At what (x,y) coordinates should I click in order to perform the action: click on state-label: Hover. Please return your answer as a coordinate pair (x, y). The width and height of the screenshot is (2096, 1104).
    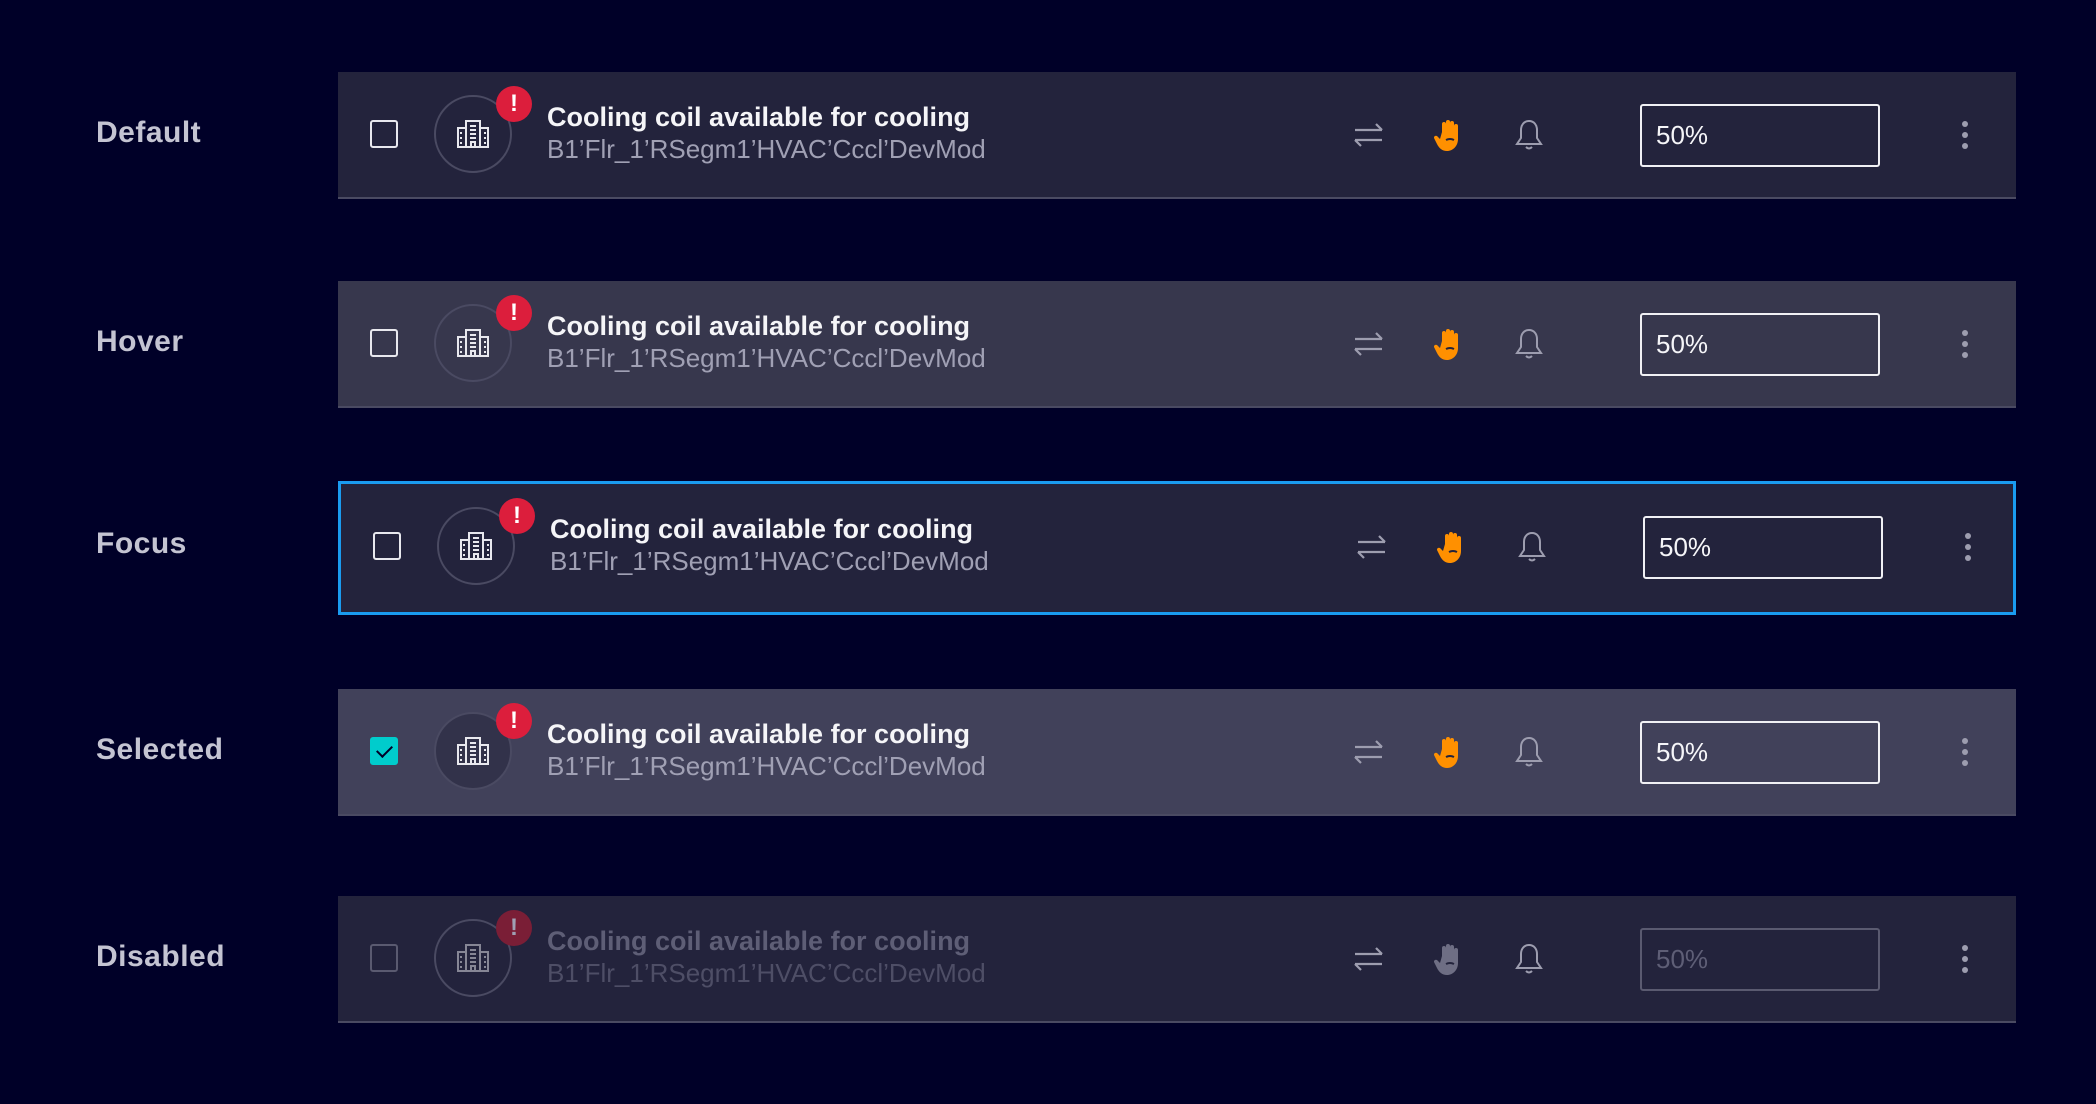
    Looking at the image, I should click on (140, 341).